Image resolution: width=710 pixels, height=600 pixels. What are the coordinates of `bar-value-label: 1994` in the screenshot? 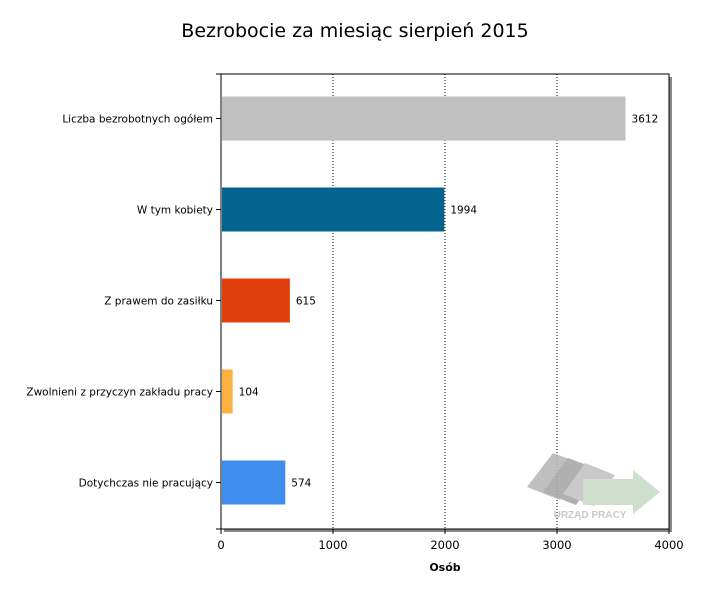 It's located at (463, 211).